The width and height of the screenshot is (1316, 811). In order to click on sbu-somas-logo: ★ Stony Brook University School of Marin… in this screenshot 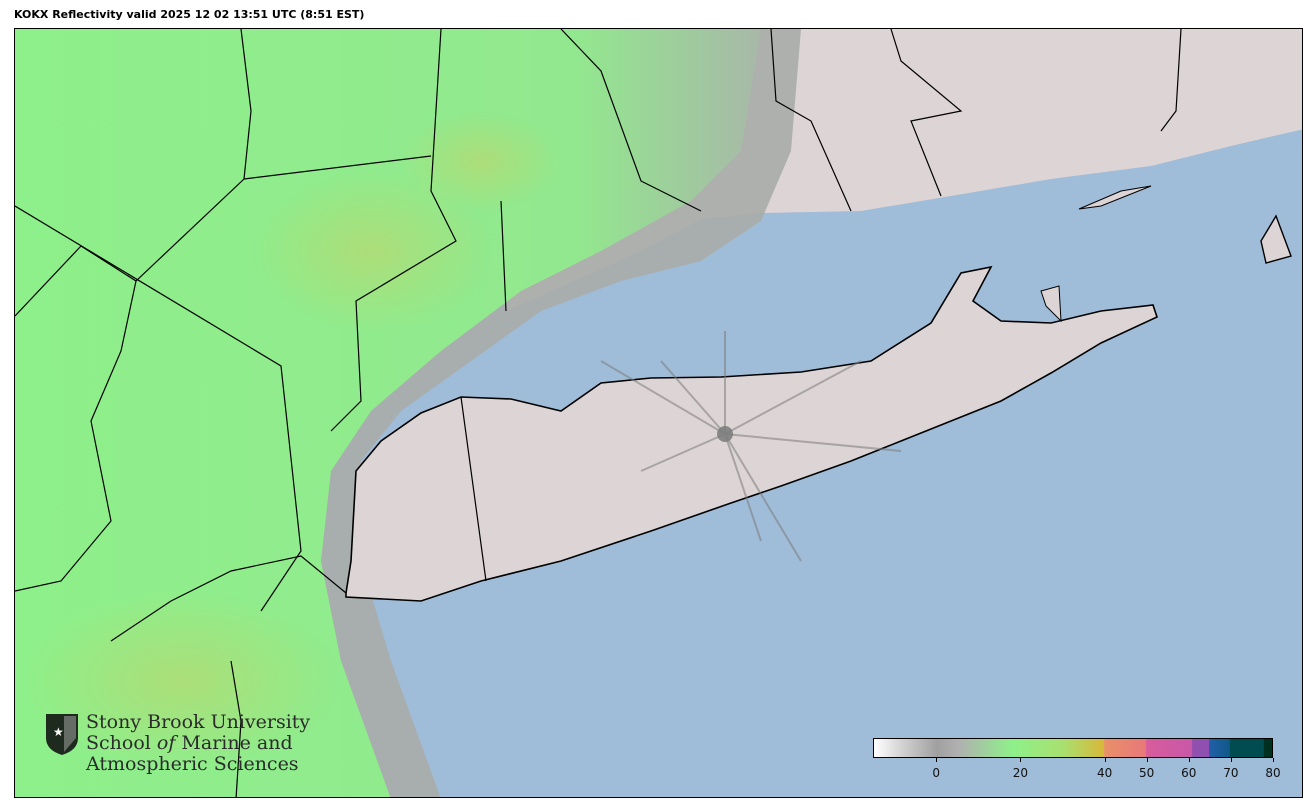, I will do `click(177, 743)`.